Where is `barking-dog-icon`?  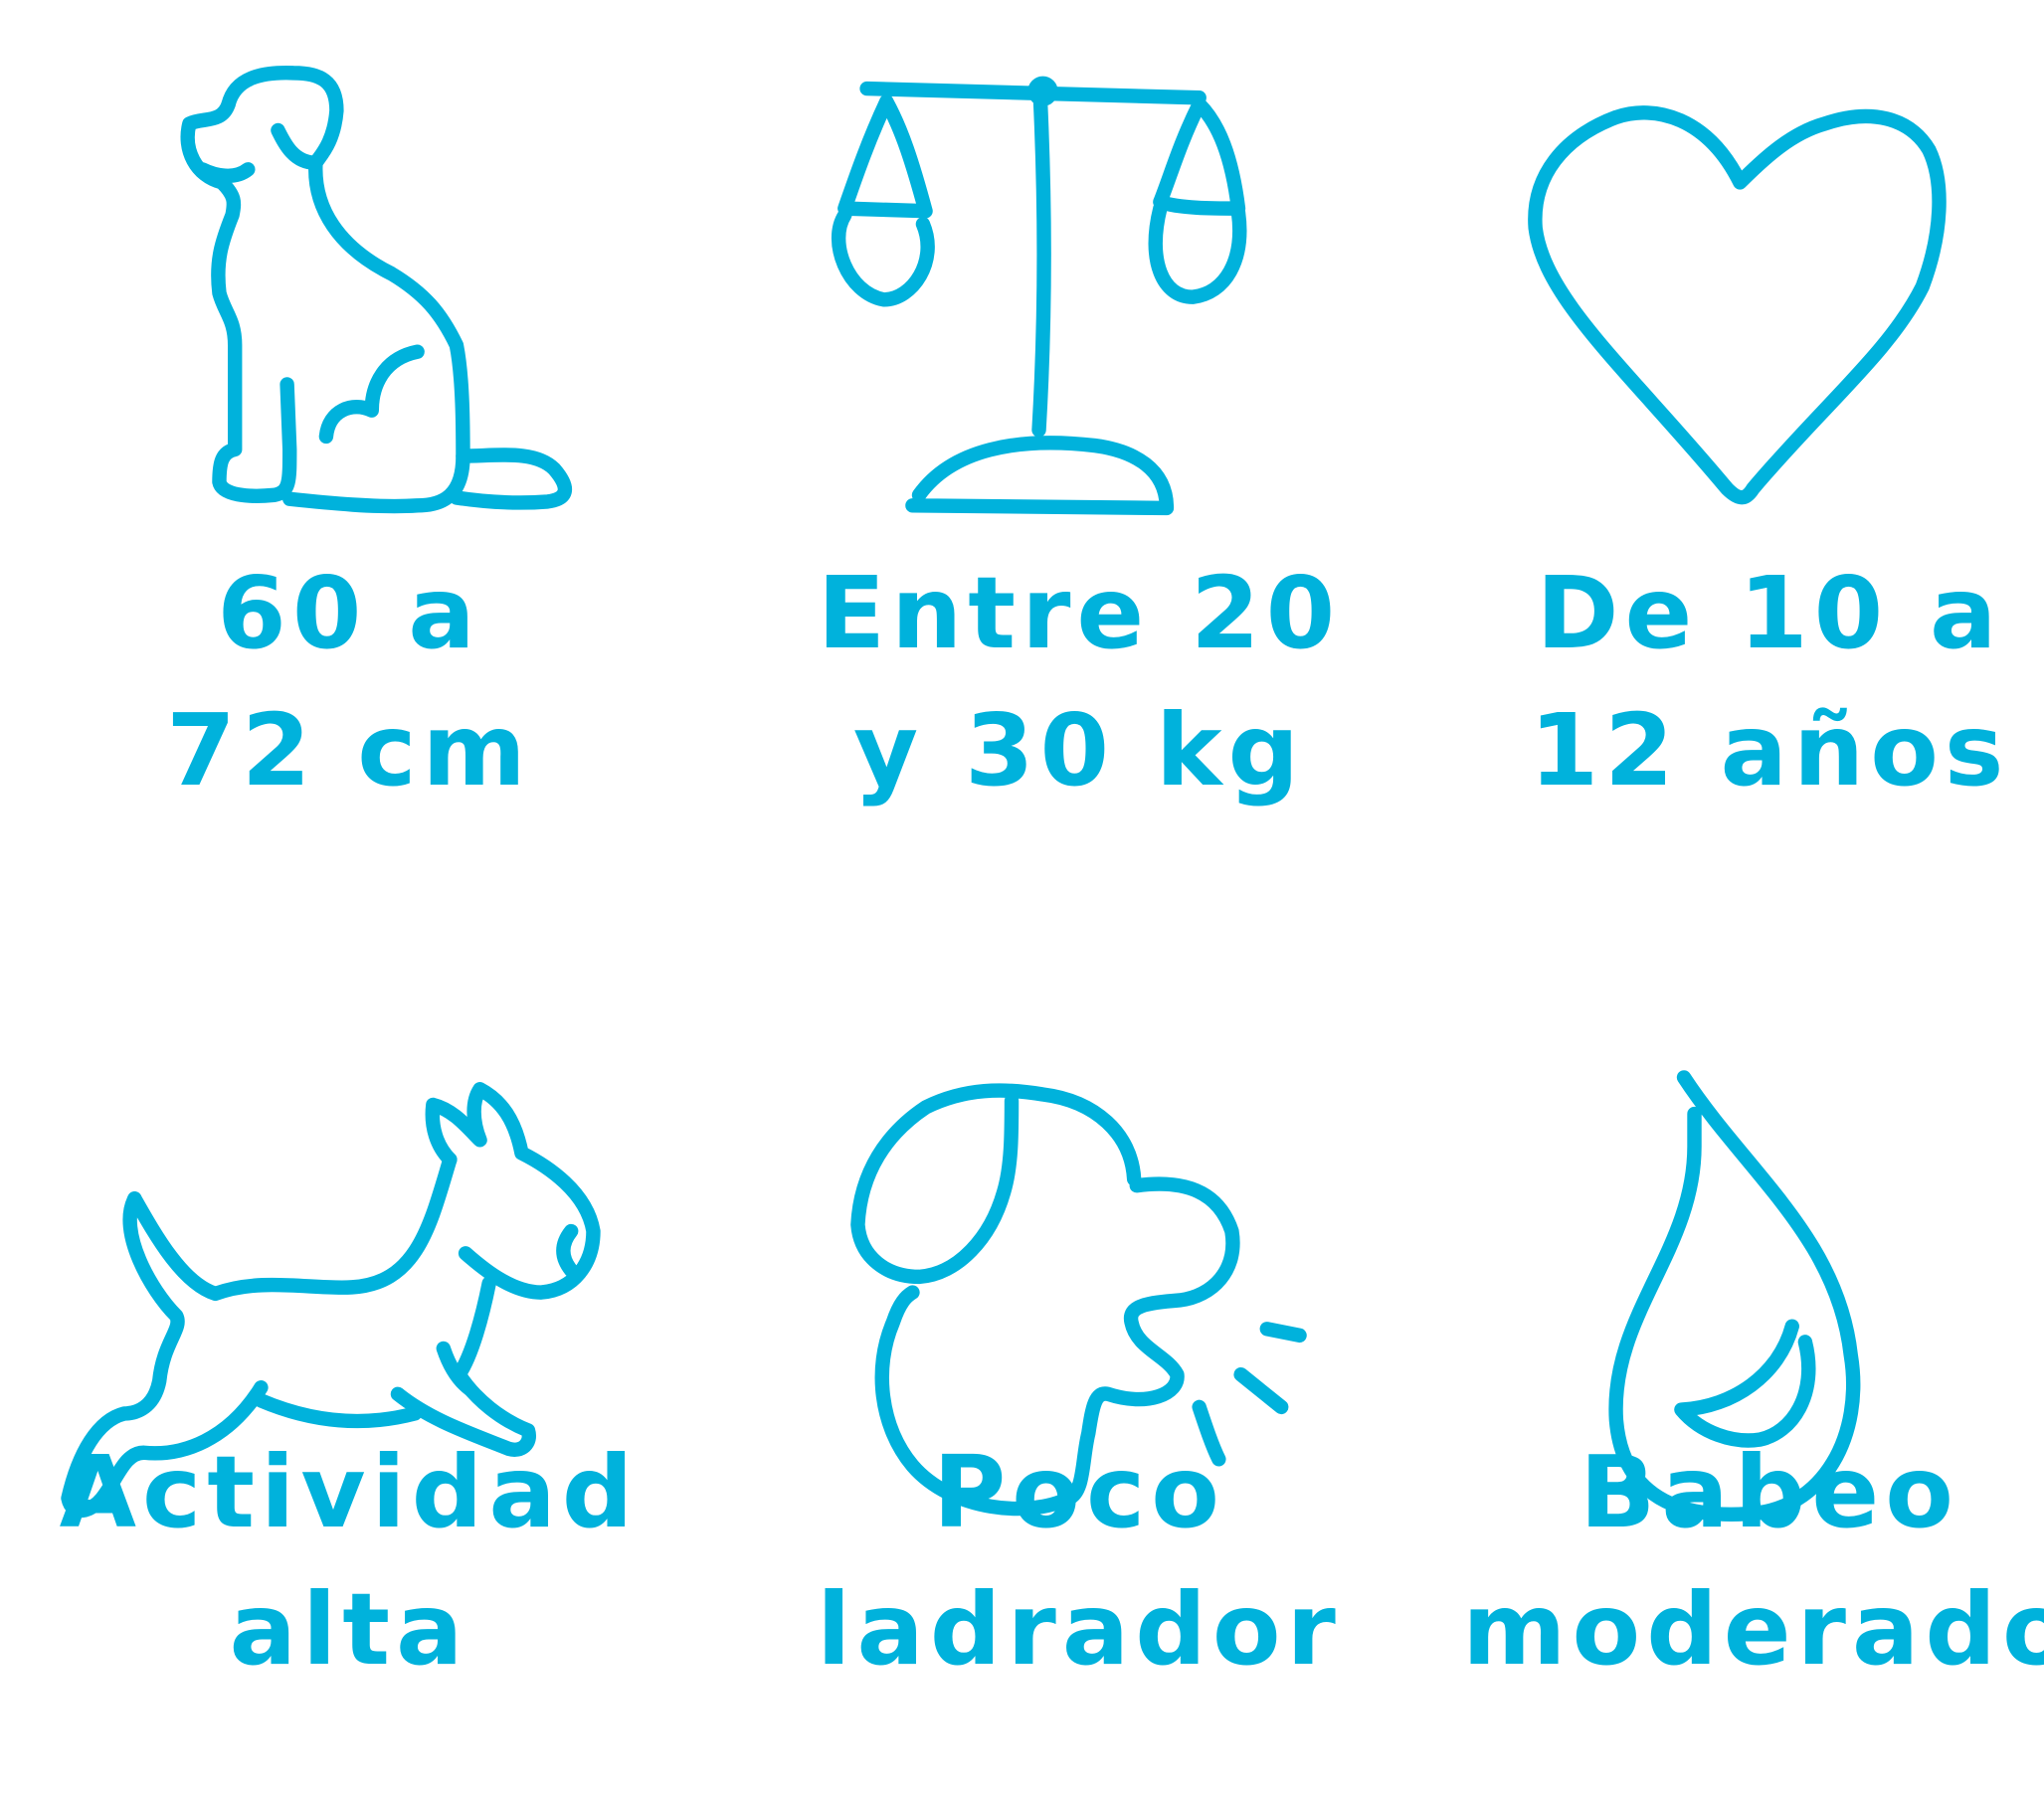 barking-dog-icon is located at coordinates (1079, 1300).